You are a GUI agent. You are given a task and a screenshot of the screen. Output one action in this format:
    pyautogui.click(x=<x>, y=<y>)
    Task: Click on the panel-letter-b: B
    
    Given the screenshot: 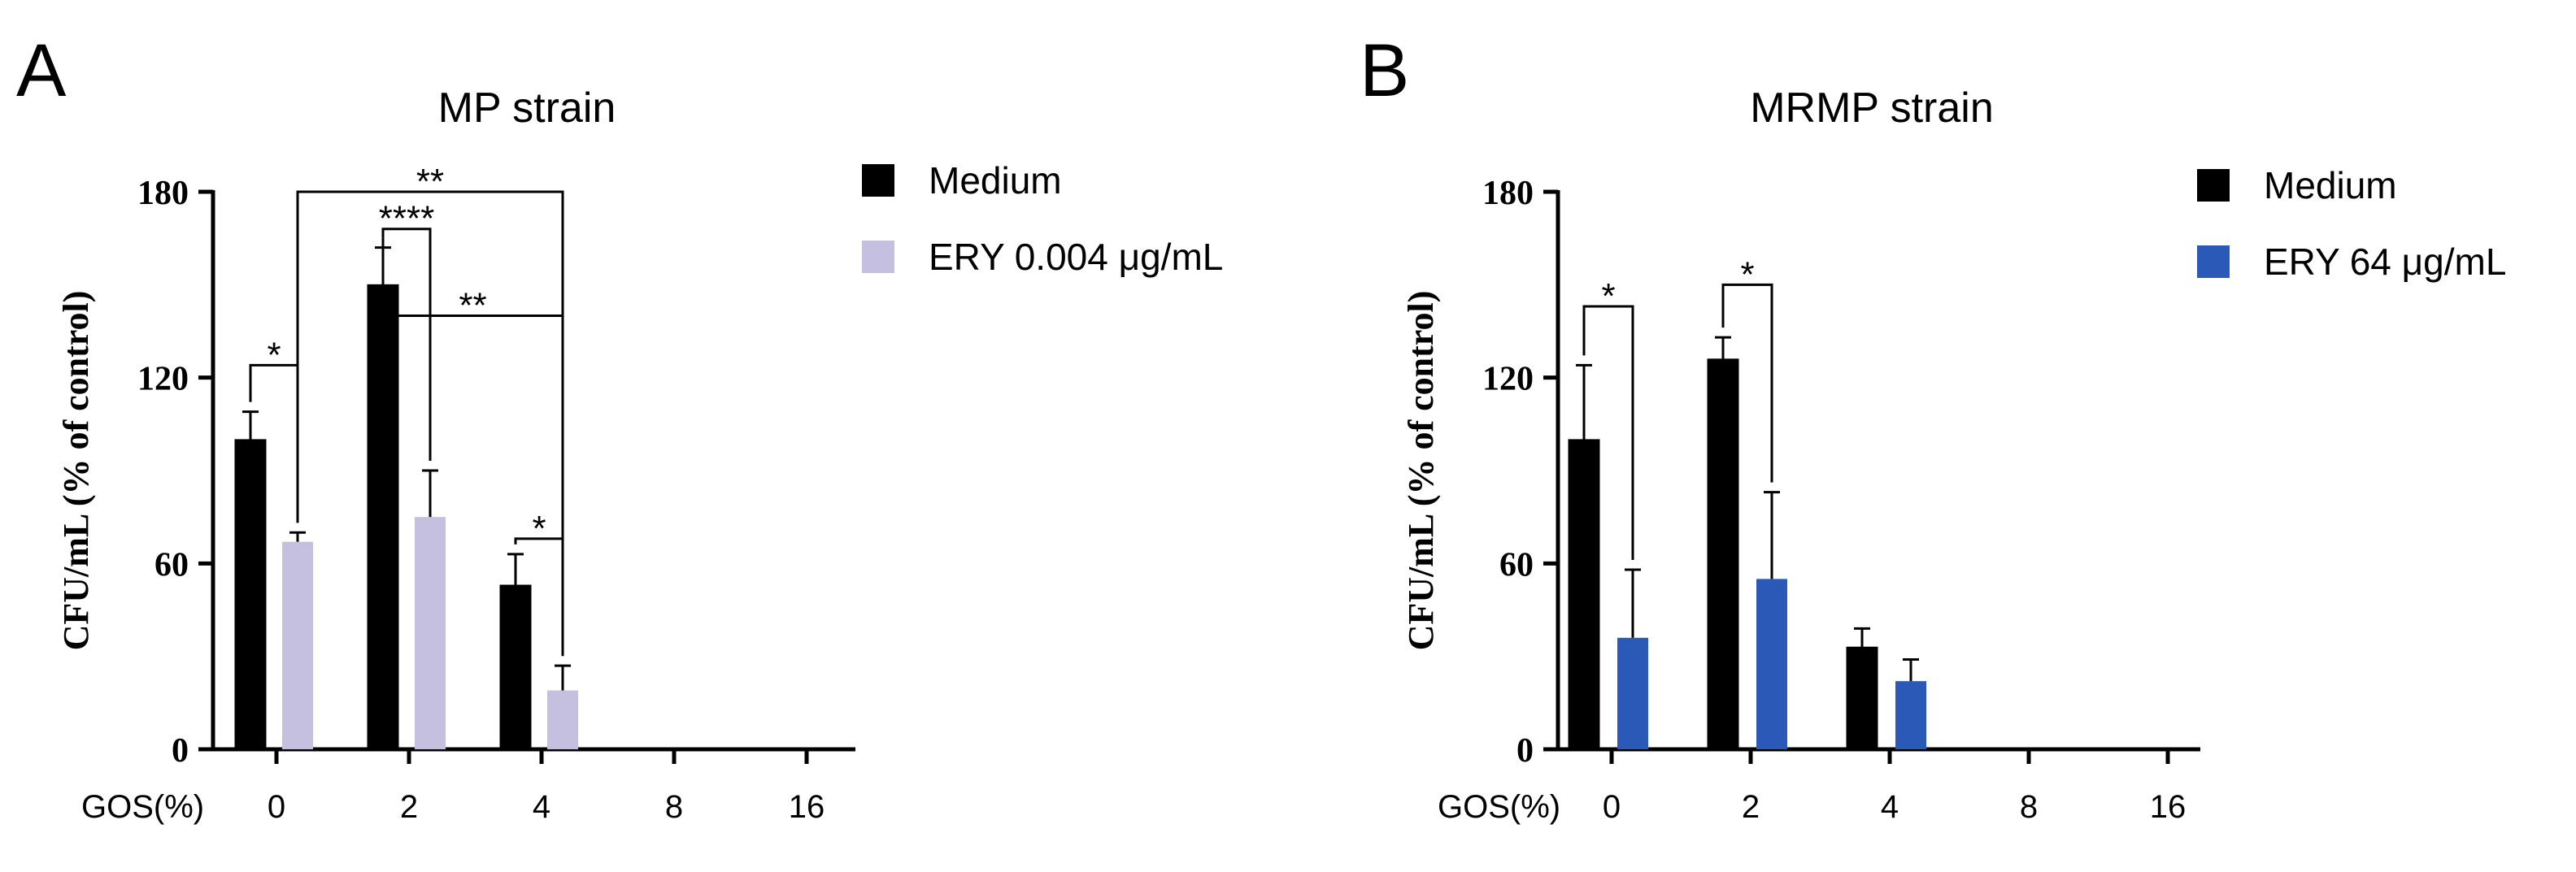 What is the action you would take?
    pyautogui.click(x=1384, y=70)
    